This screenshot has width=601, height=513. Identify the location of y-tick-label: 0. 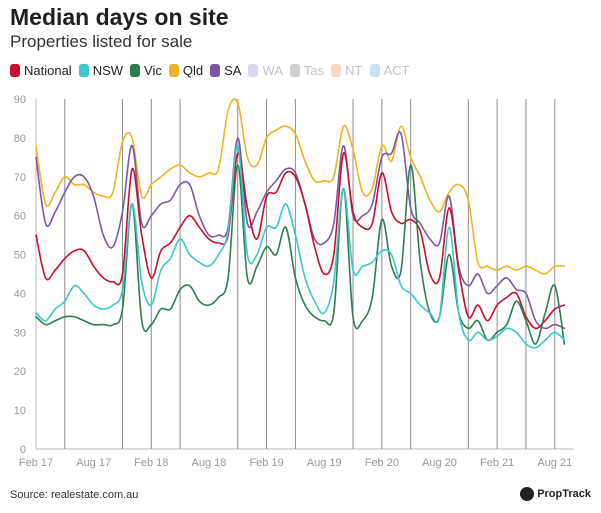
(23, 450).